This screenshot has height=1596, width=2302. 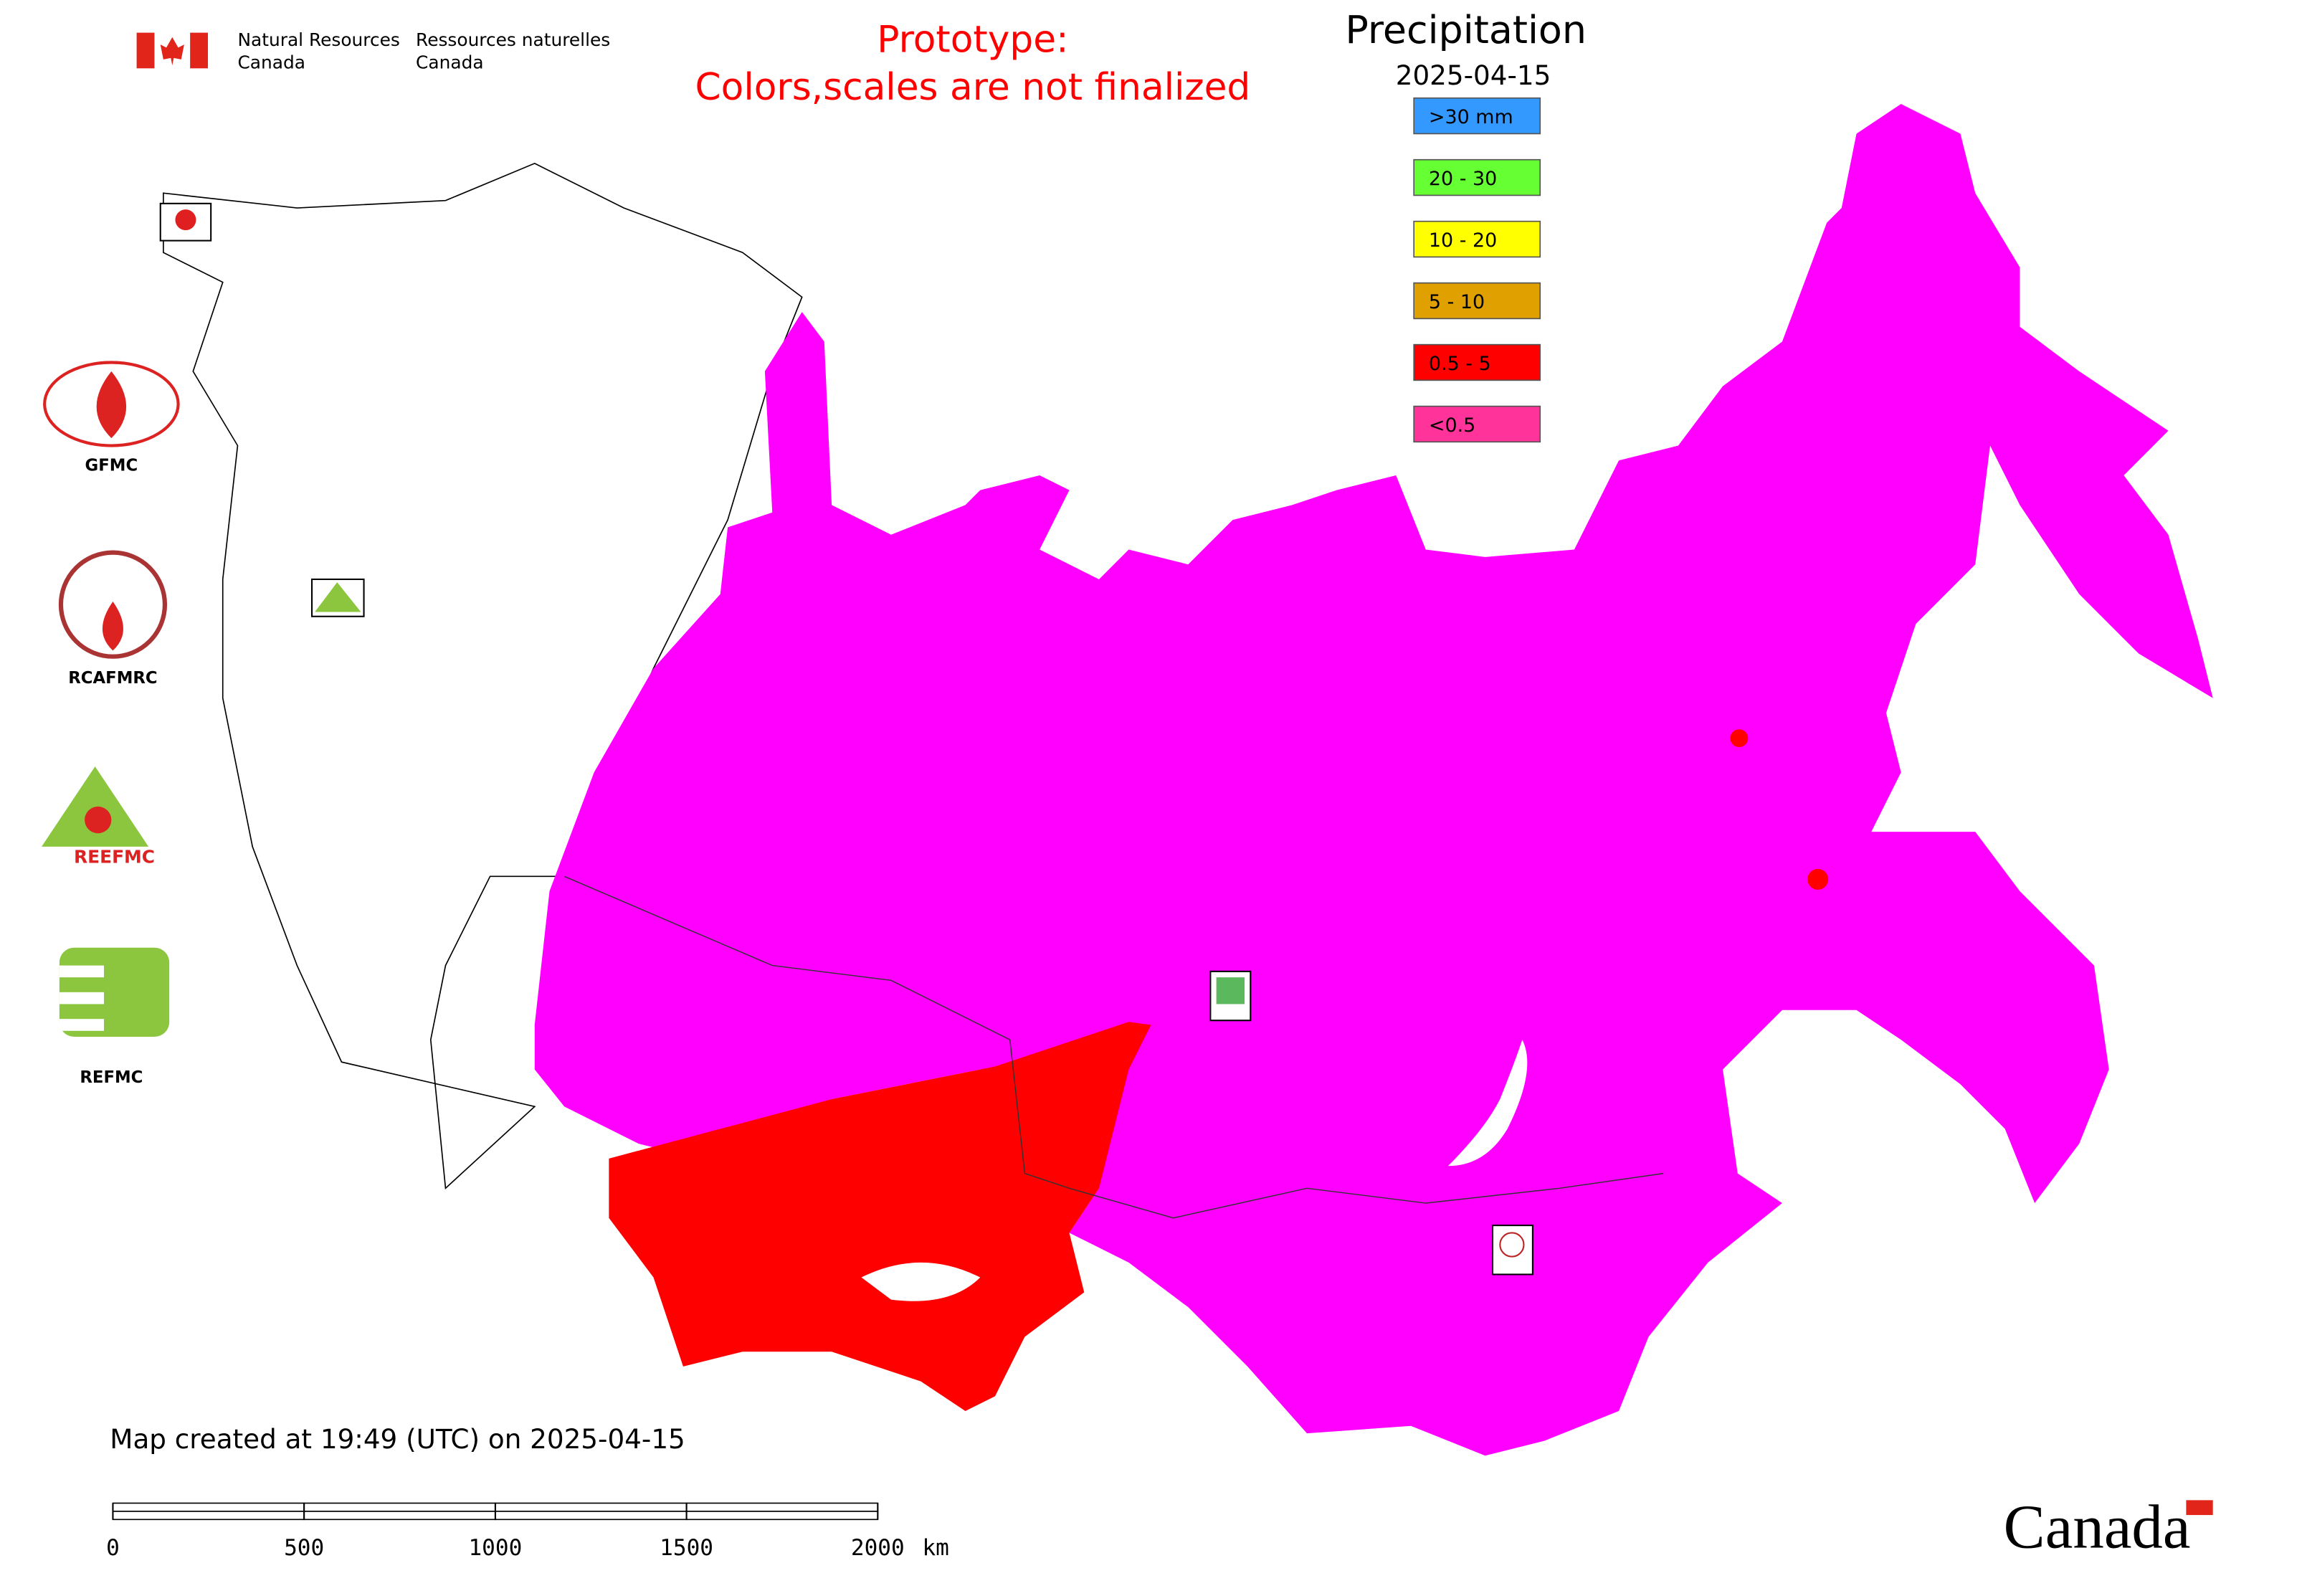 What do you see at coordinates (114, 857) in the screenshot?
I see `logo-text: REEFMC` at bounding box center [114, 857].